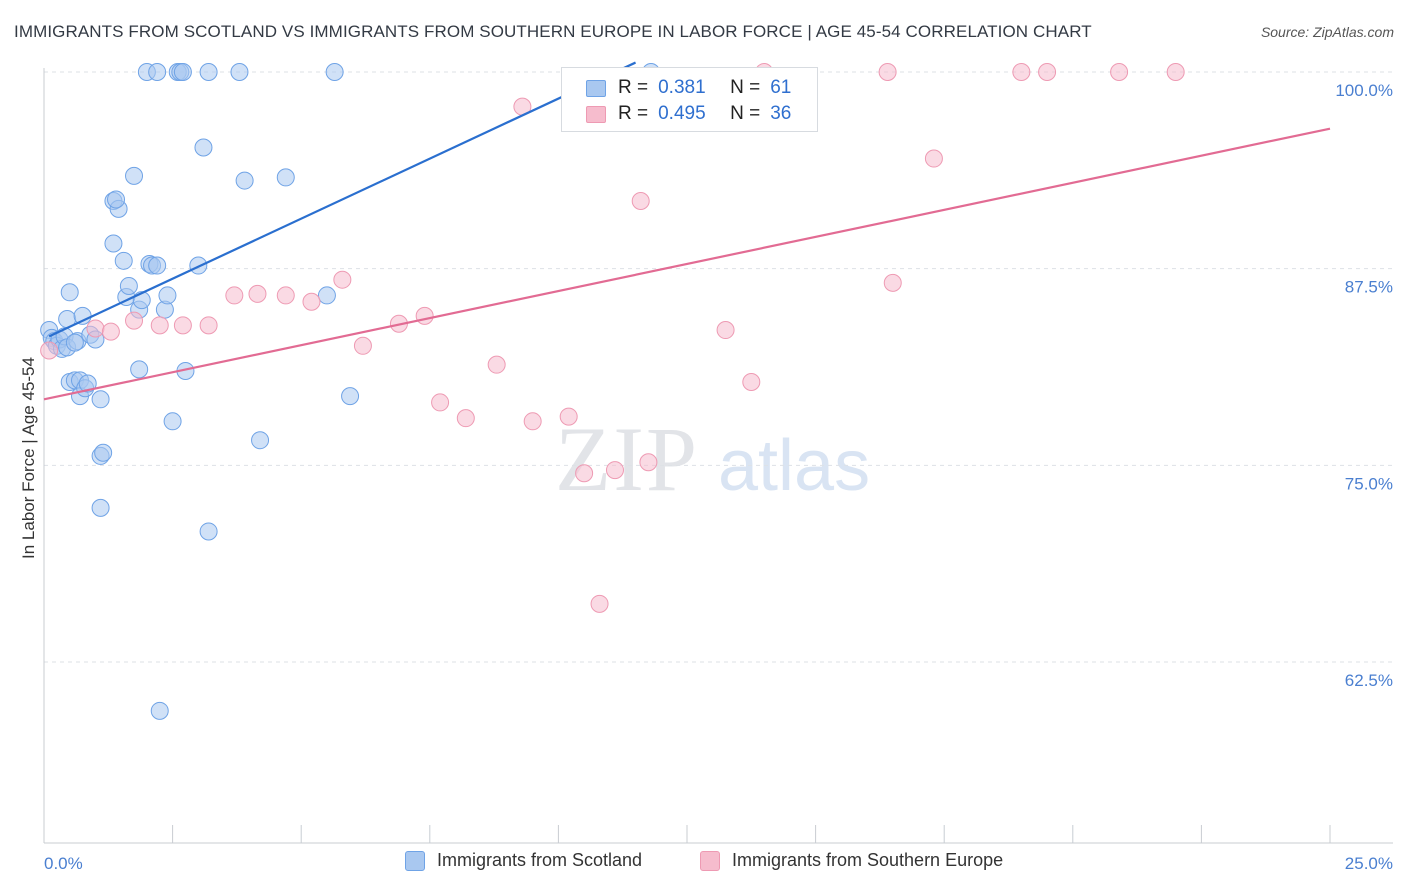 The height and width of the screenshot is (892, 1406). Describe the element at coordinates (794, 466) in the screenshot. I see `watermark-atlas: atlas` at that location.